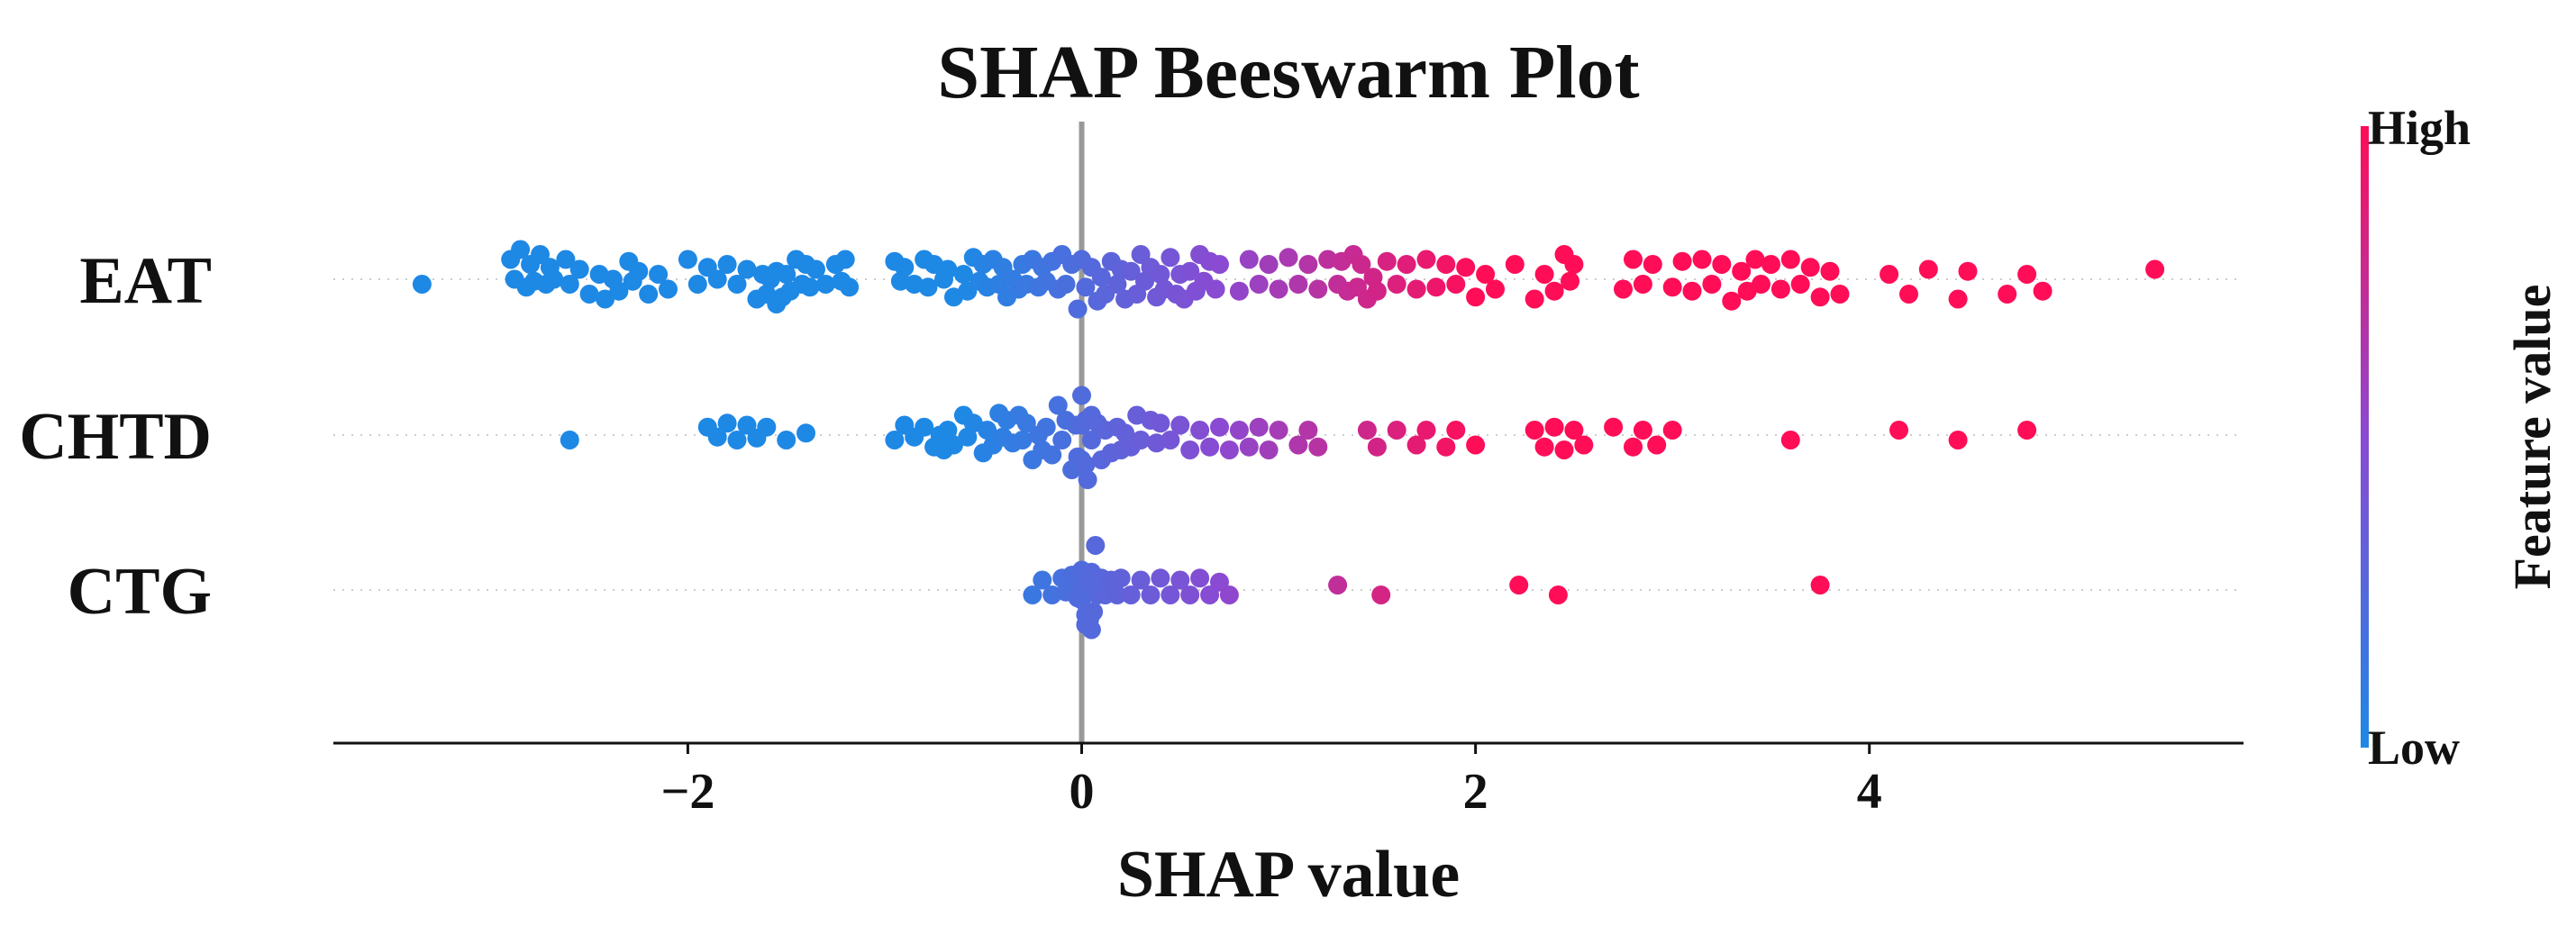 The width and height of the screenshot is (2576, 935). Describe the element at coordinates (2532, 437) in the screenshot. I see `colorbar-title: Feature value` at that location.